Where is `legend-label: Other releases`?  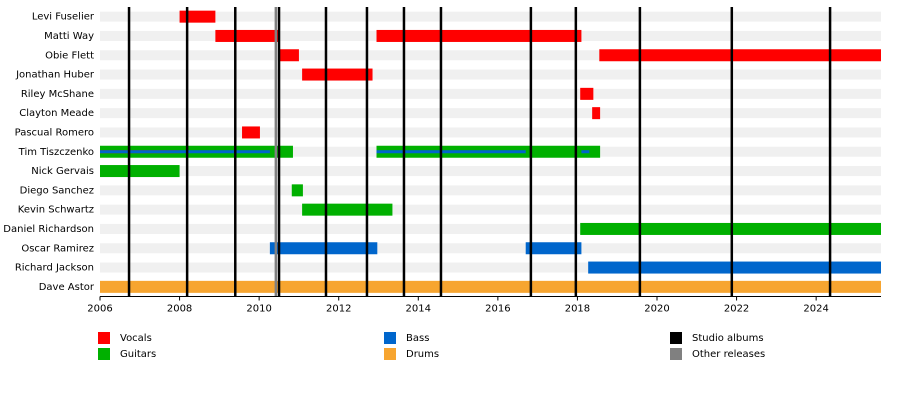
legend-label: Other releases is located at coordinates (728, 354).